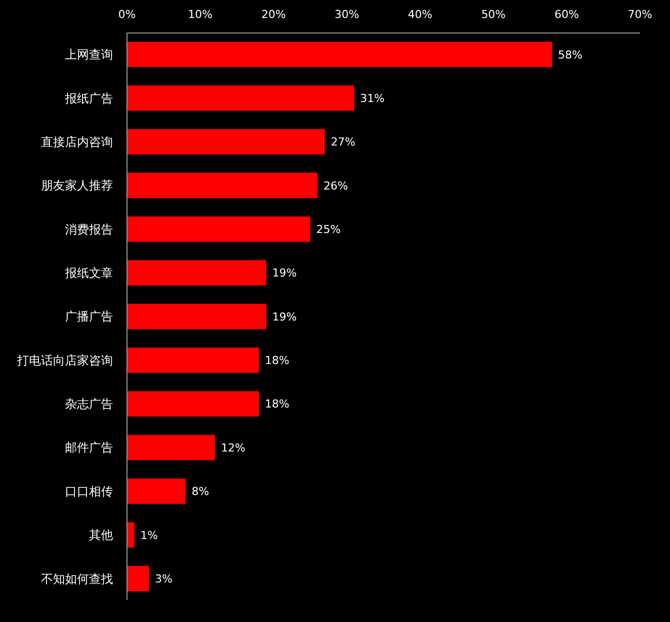 The image size is (670, 622). What do you see at coordinates (89, 55) in the screenshot?
I see `y-tick-label: 上网查询` at bounding box center [89, 55].